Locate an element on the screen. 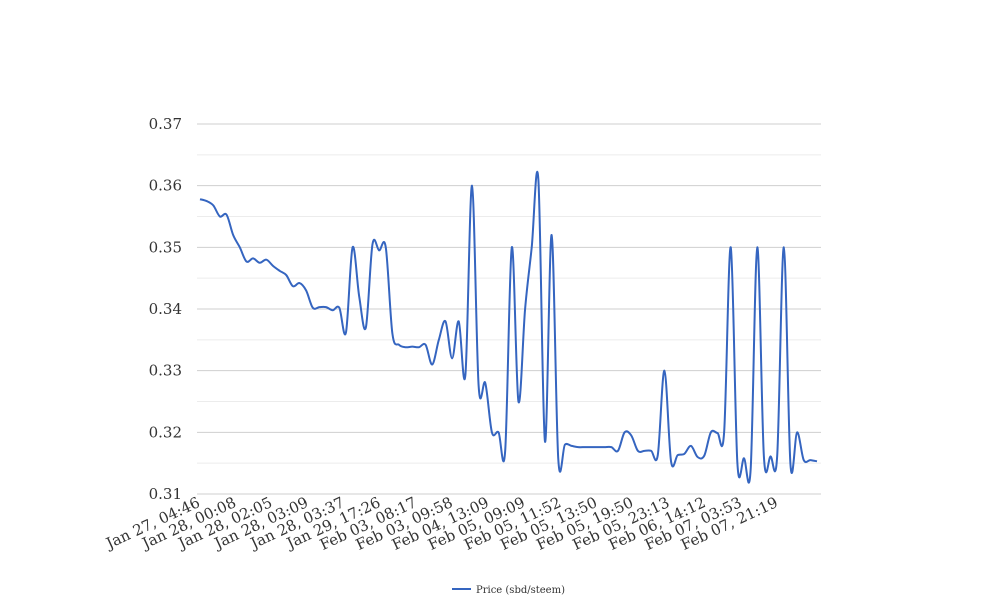 The height and width of the screenshot is (616, 1008). legend-label: Price (sbd/steem) is located at coordinates (520, 590).